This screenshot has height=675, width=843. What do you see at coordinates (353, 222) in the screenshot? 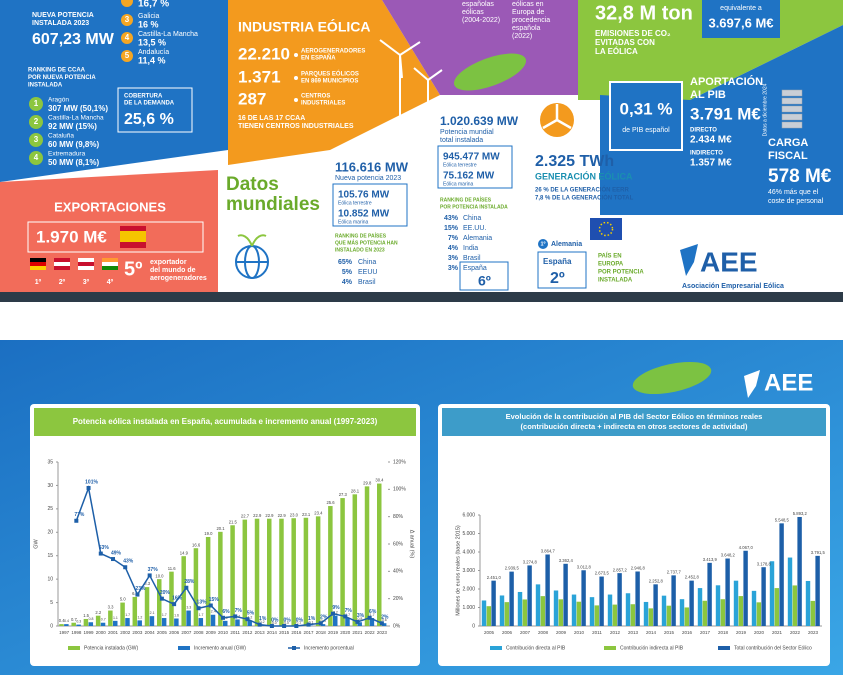
I see `offshore-label: Eólica marina` at bounding box center [353, 222].